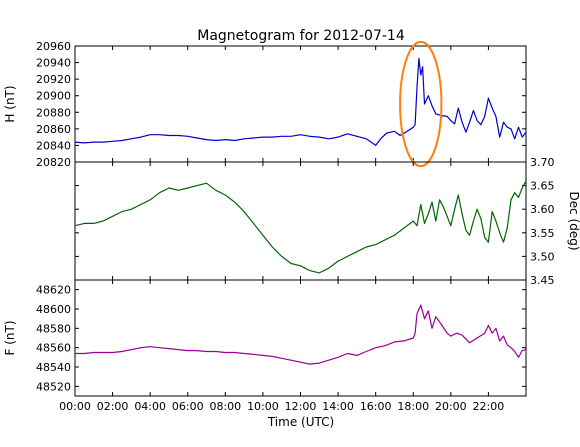 The width and height of the screenshot is (580, 447). I want to click on x-tick-label: 14:00, so click(338, 406).